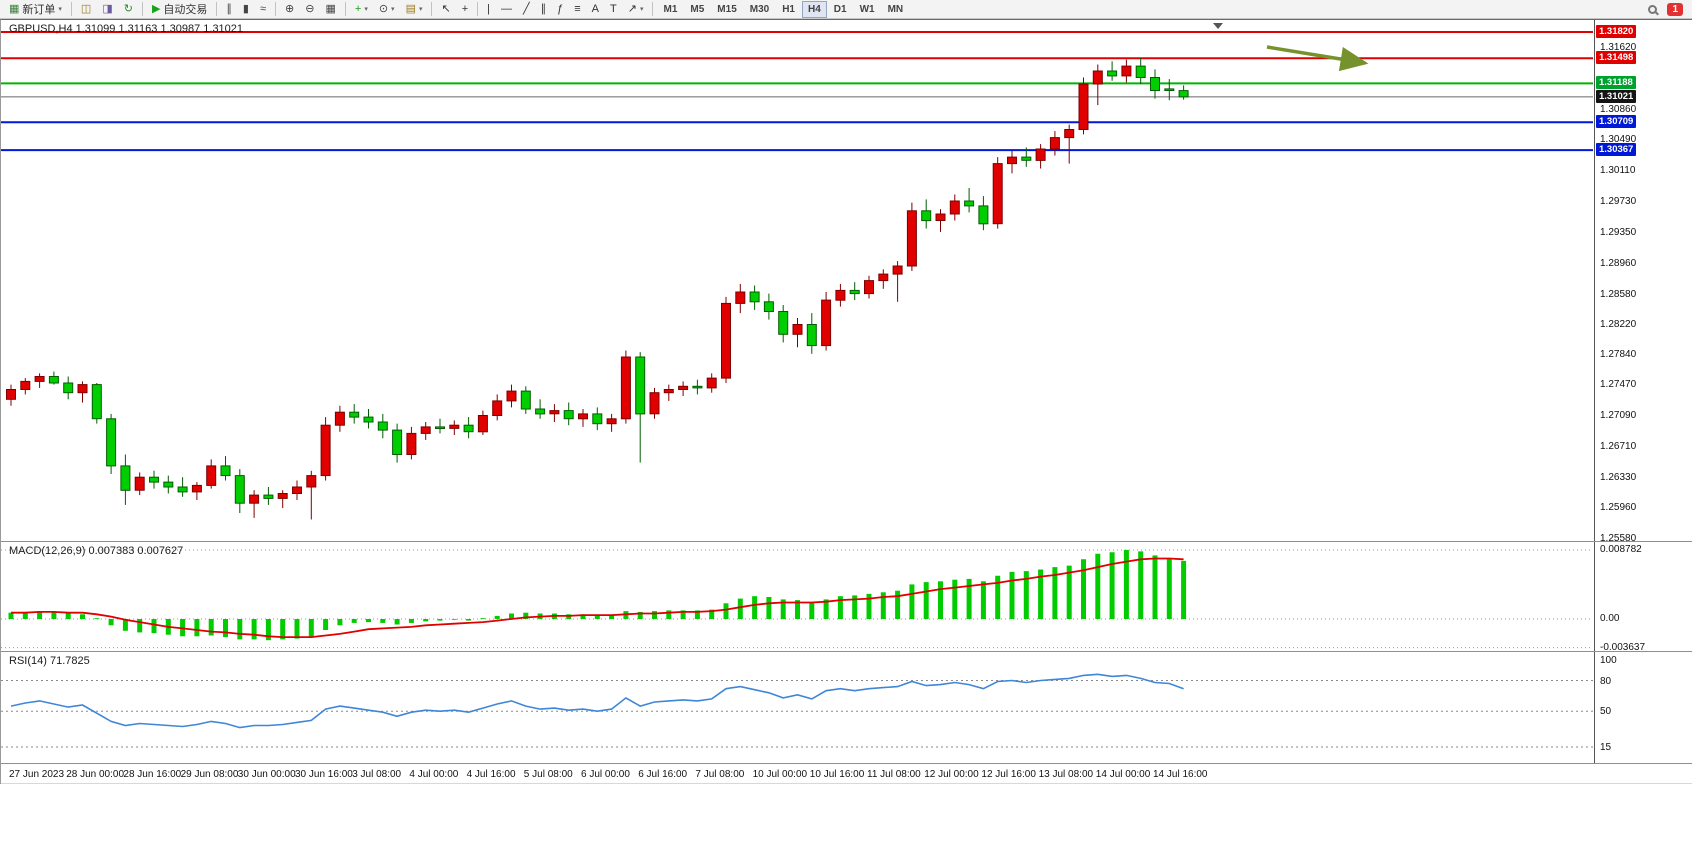  What do you see at coordinates (1606, 747) in the screenshot?
I see `rsi-tick: 15` at bounding box center [1606, 747].